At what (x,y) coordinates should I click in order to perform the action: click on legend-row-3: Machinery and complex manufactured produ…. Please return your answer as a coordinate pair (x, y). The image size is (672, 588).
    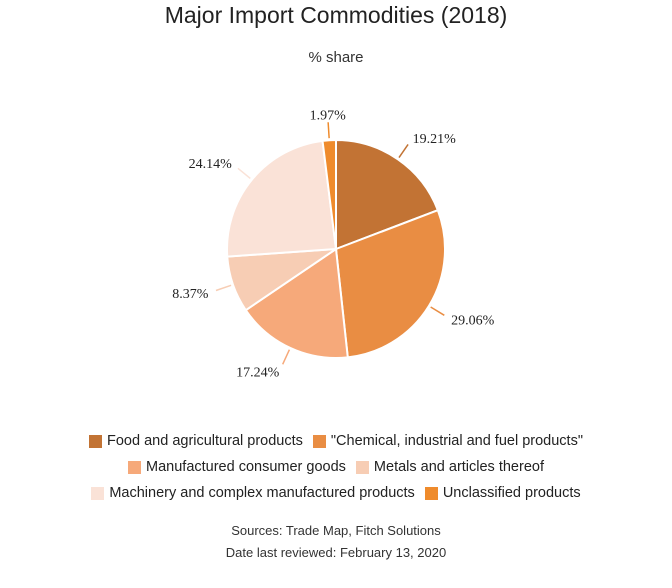
    Looking at the image, I should click on (336, 493).